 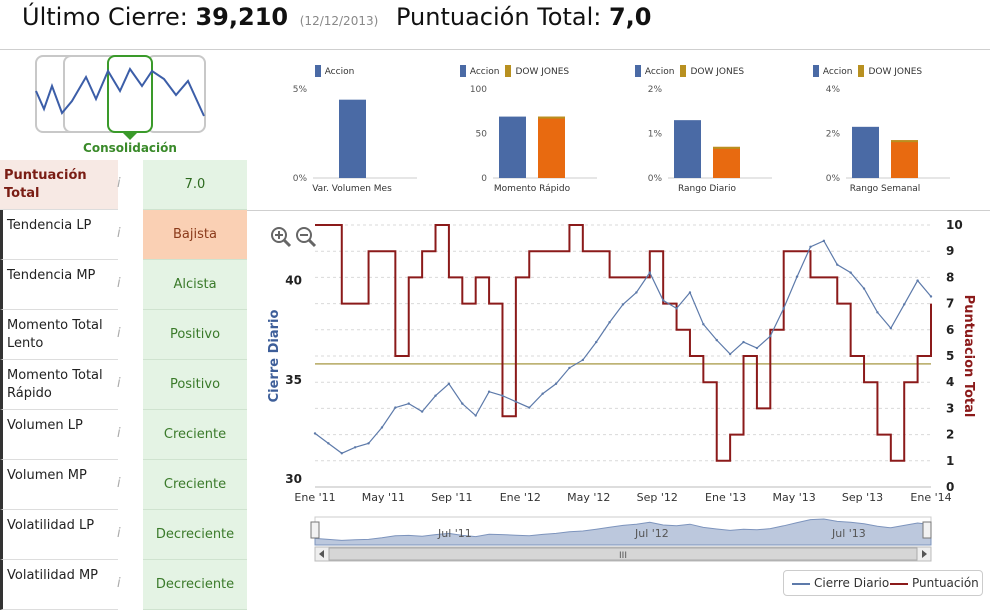 I want to click on y2-tick: 0, so click(x=950, y=487).